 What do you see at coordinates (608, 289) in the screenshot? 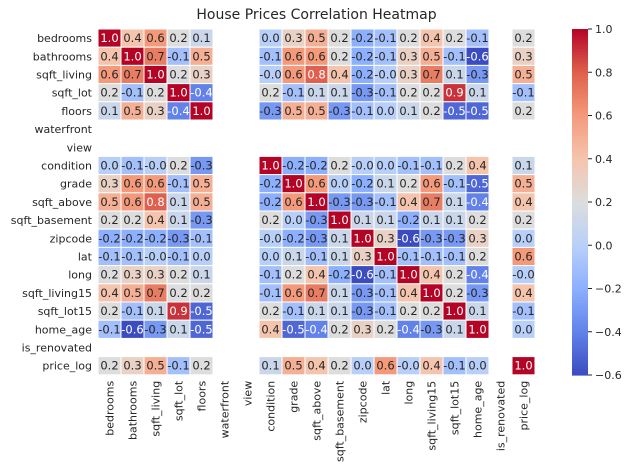
I see `colorbar-tick-label: −0.2` at bounding box center [608, 289].